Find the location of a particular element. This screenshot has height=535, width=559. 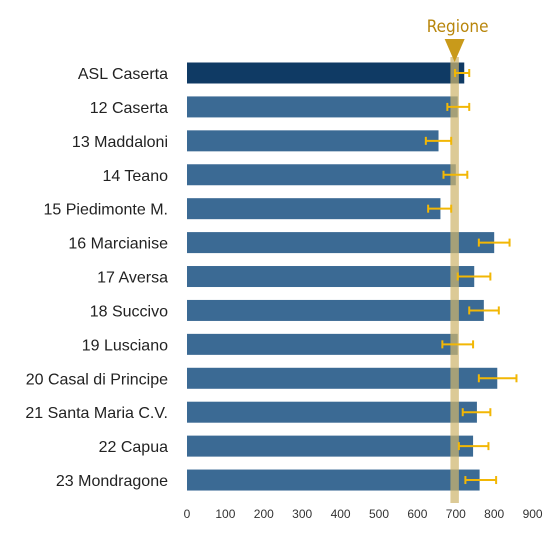

x-tick-label: 600 is located at coordinates (417, 514).